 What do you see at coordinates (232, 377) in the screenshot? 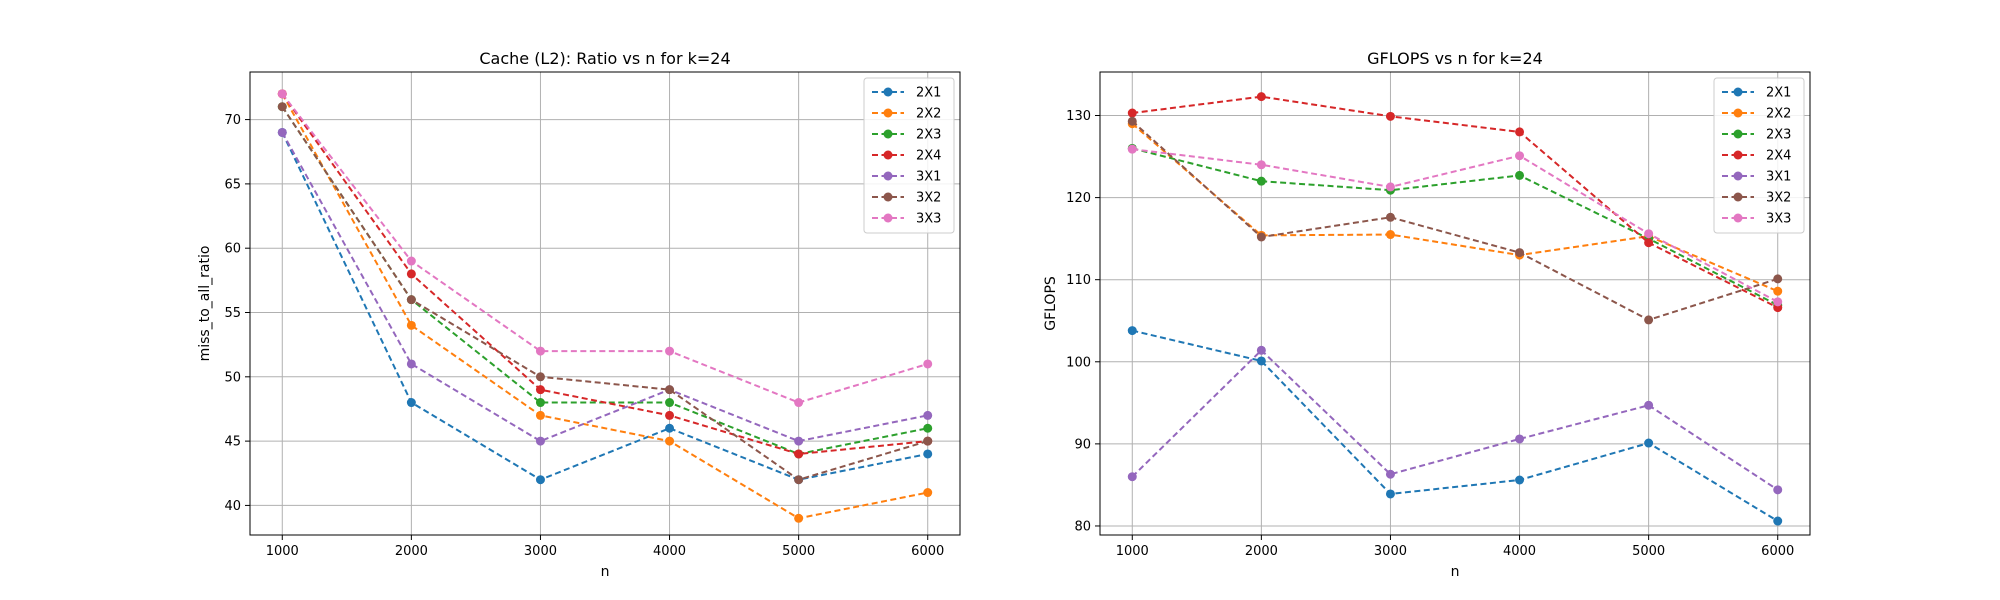
I see `ratio-chart-y-tick-label: 50` at bounding box center [232, 377].